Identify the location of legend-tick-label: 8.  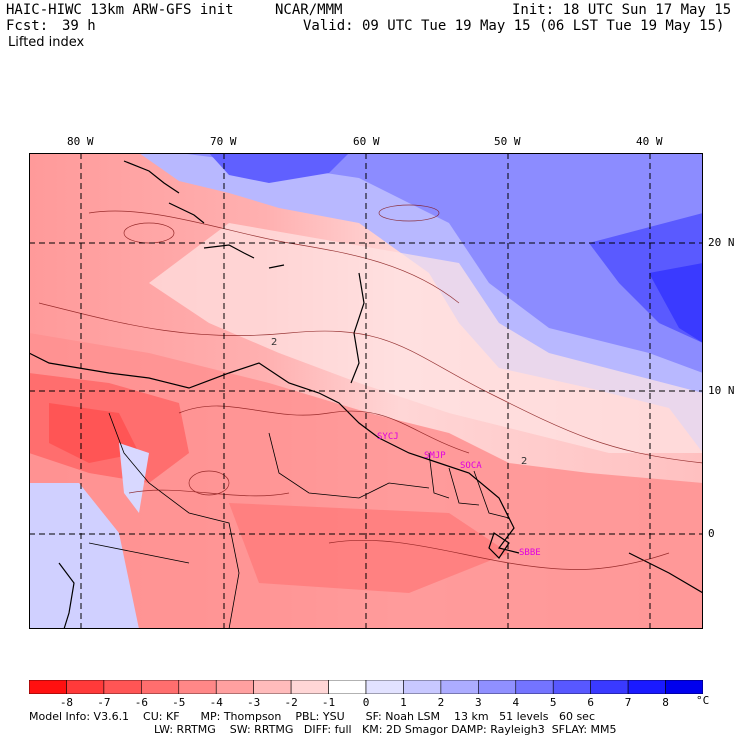
(665, 702).